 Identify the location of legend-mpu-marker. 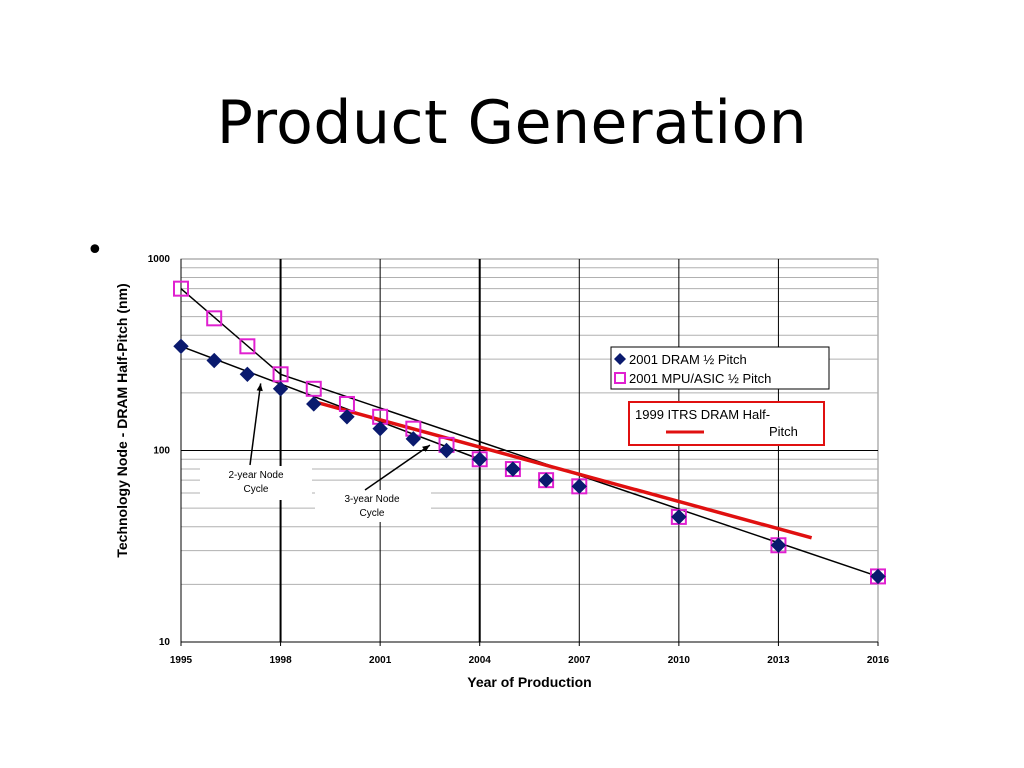
(620, 378).